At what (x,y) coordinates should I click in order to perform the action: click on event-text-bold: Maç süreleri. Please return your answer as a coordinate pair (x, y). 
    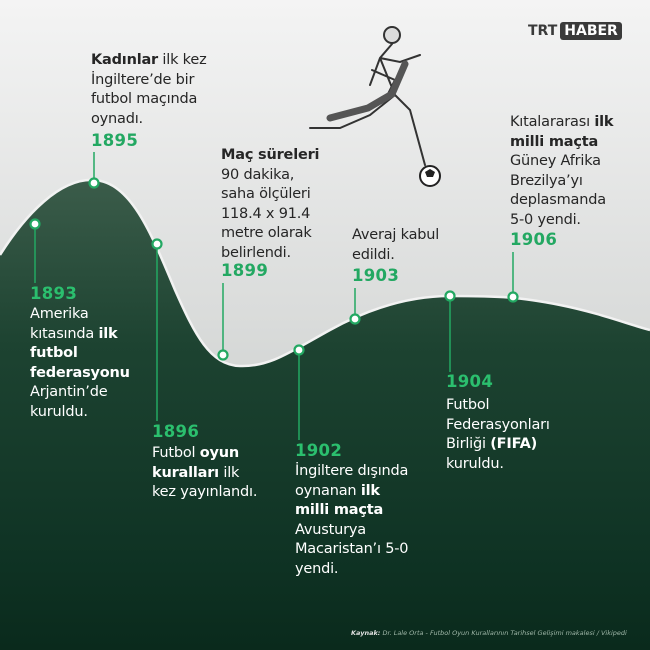
    Looking at the image, I should click on (270, 155).